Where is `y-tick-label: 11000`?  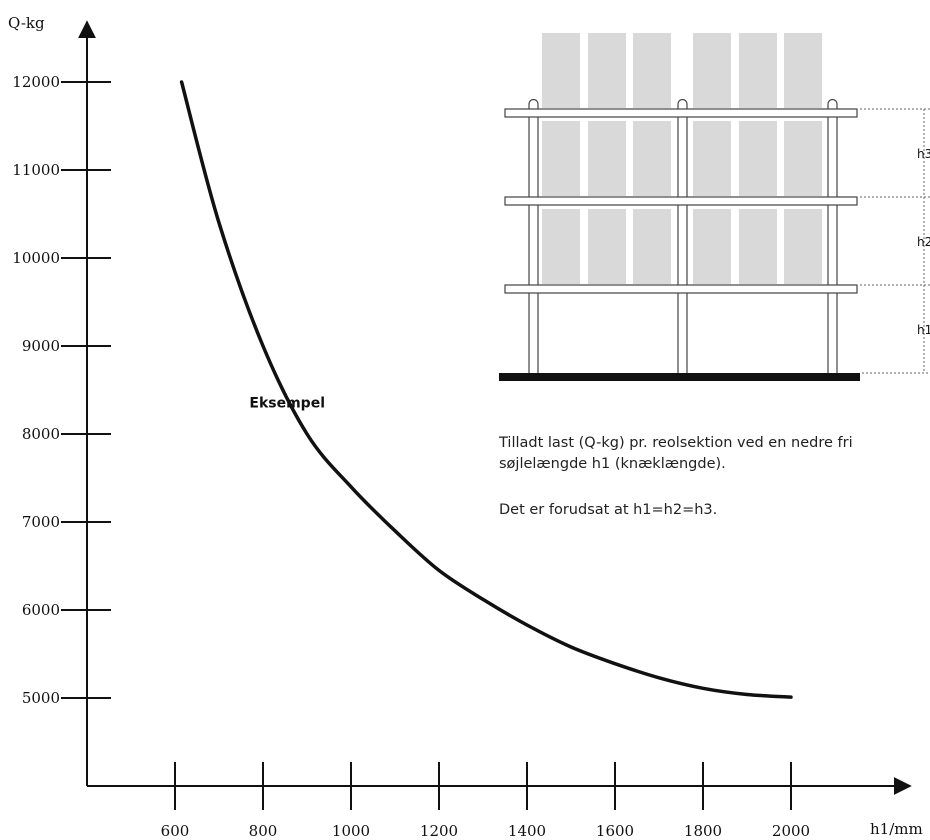 y-tick-label: 11000 is located at coordinates (36, 170).